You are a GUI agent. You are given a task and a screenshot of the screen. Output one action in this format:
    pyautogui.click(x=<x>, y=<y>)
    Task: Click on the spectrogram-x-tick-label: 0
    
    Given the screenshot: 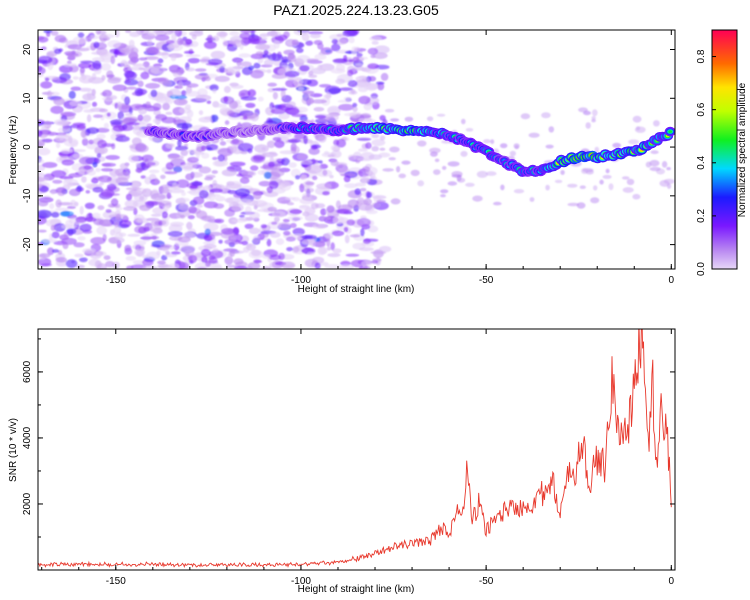 What is the action you would take?
    pyautogui.click(x=672, y=280)
    